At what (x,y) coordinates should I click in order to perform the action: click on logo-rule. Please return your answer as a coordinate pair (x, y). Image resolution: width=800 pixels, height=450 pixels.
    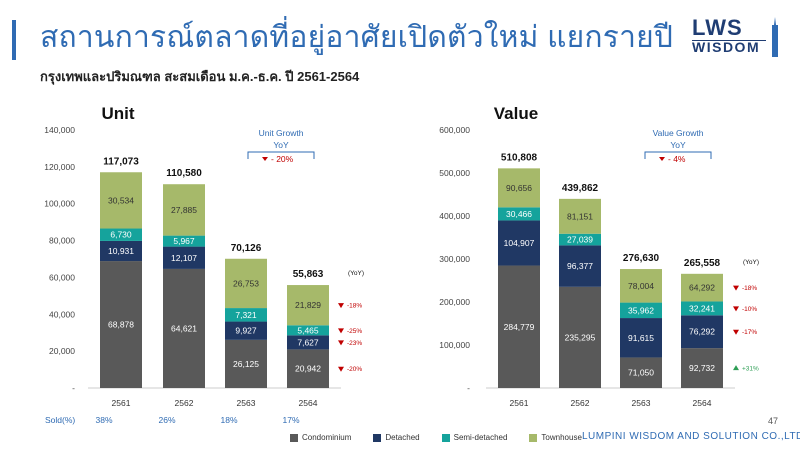
    Looking at the image, I should click on (729, 40).